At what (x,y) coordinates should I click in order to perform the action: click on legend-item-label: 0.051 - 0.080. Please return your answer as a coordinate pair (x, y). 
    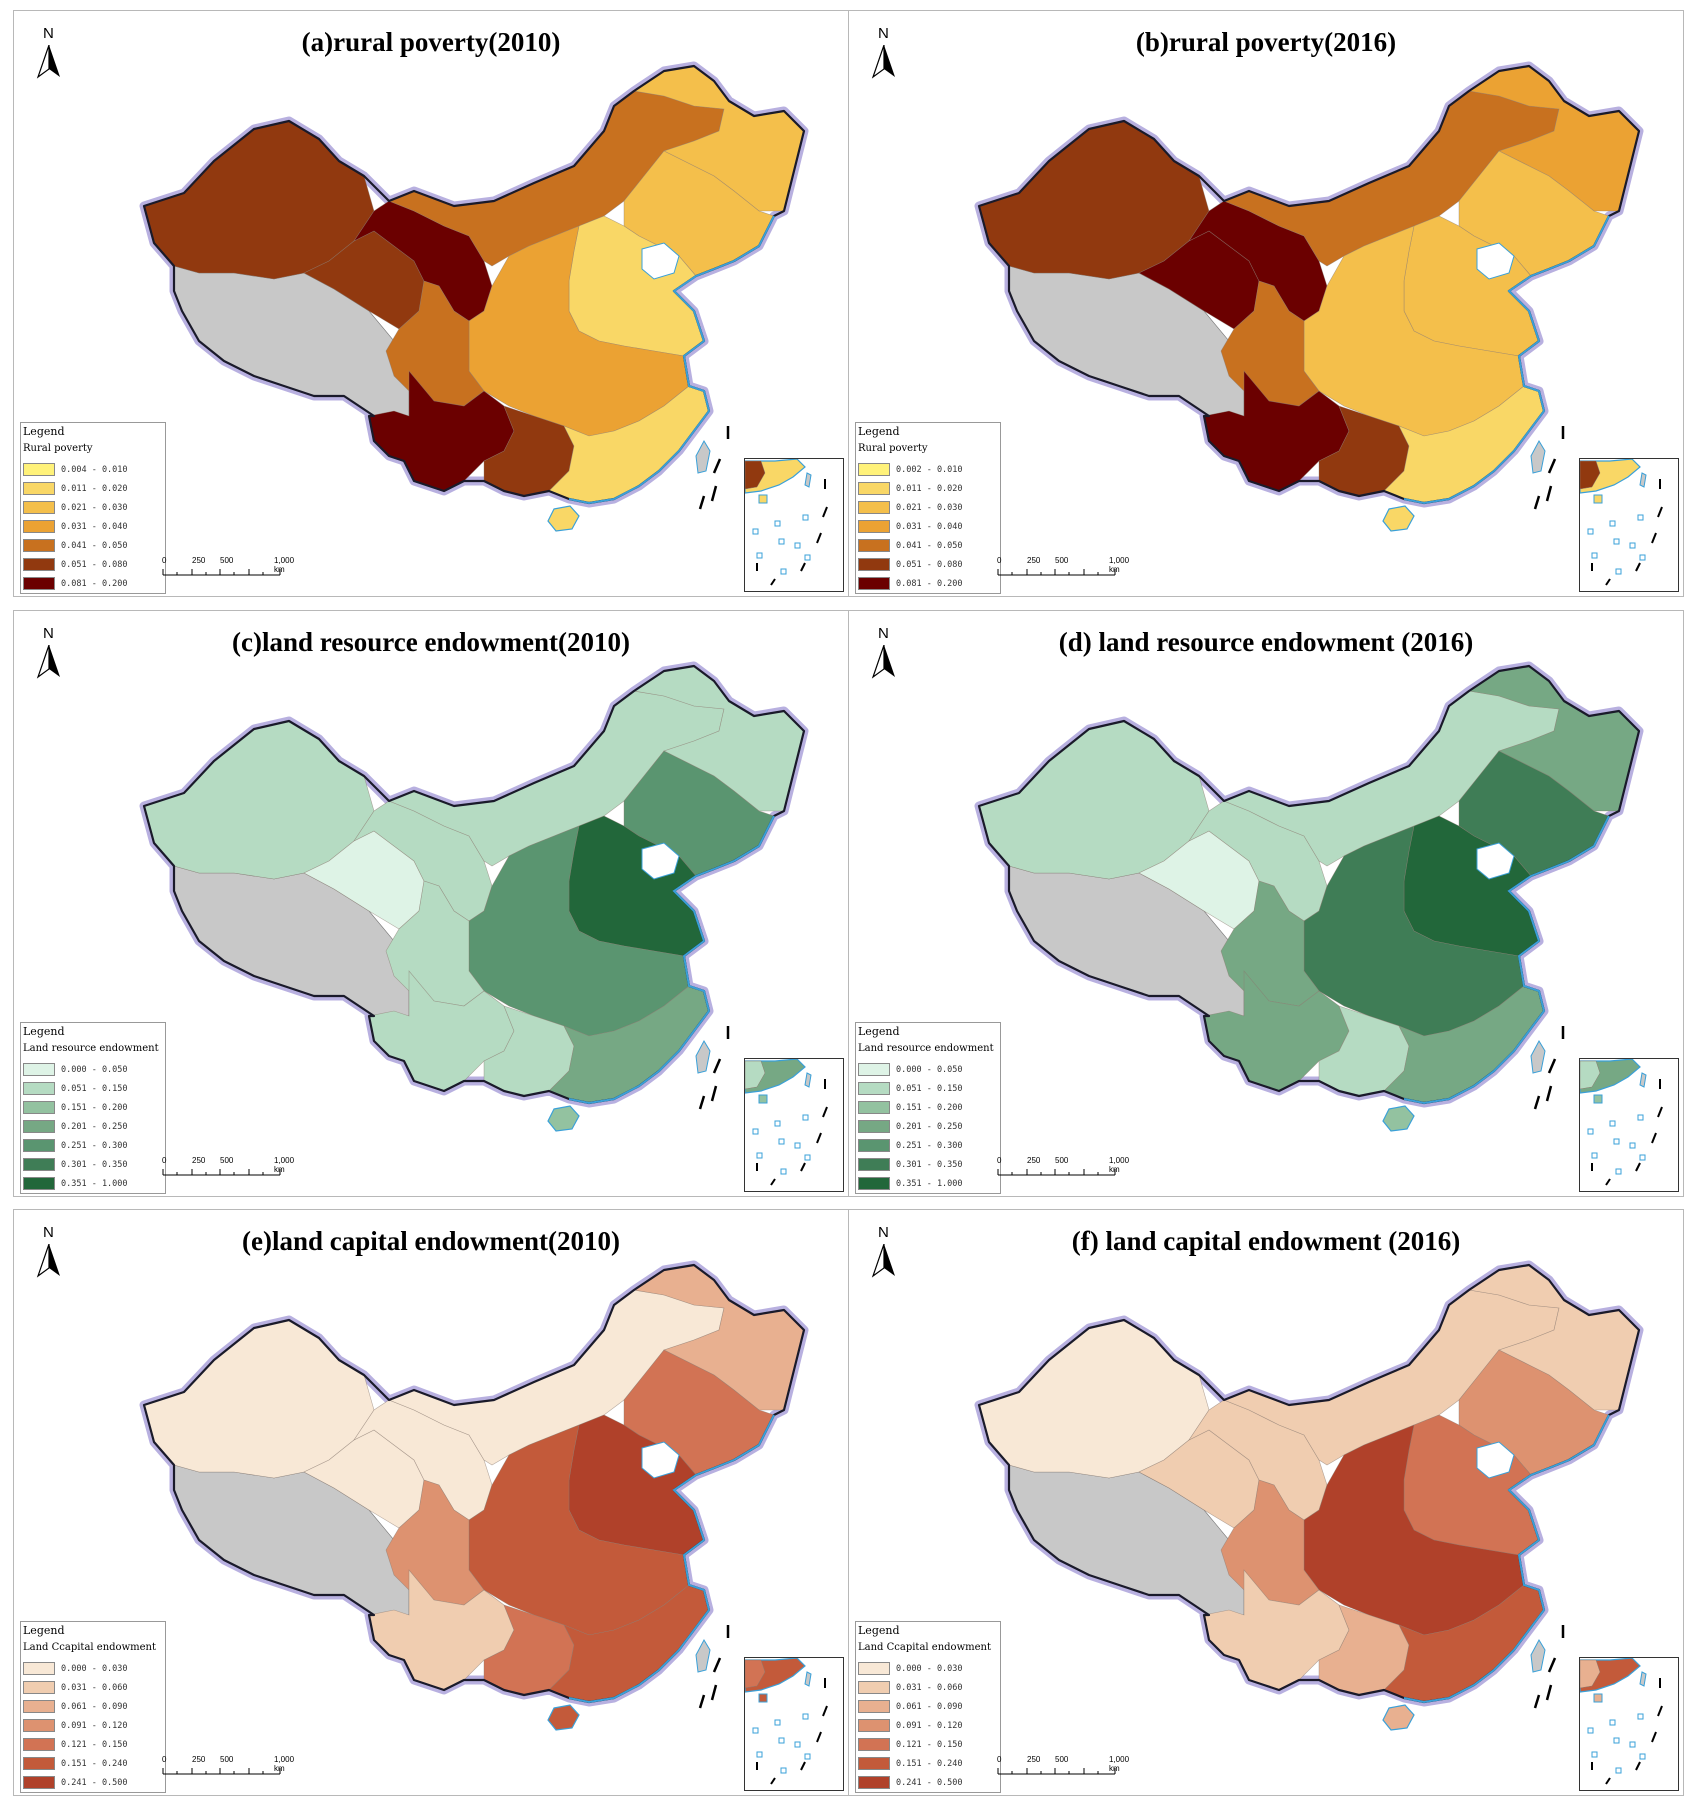
    Looking at the image, I should click on (94, 564).